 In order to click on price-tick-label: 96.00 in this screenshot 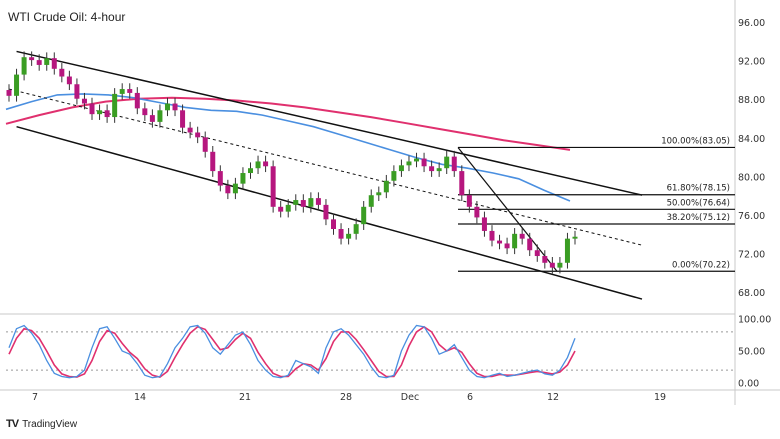, I will do `click(751, 23)`.